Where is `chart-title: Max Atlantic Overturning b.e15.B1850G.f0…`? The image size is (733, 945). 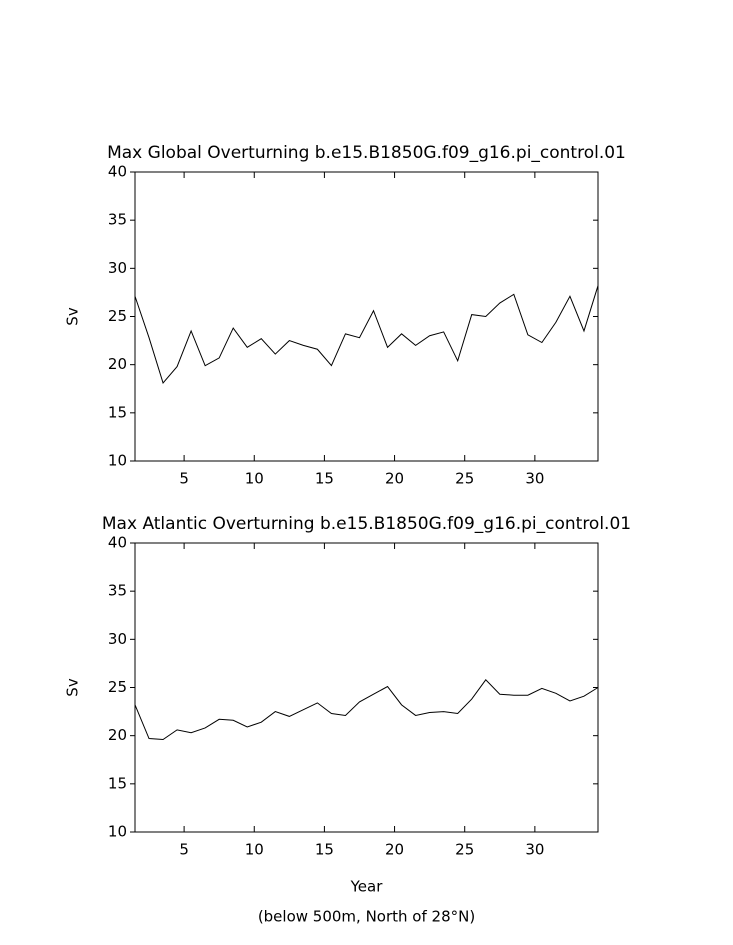 chart-title: Max Atlantic Overturning b.e15.B1850G.f0… is located at coordinates (366, 524).